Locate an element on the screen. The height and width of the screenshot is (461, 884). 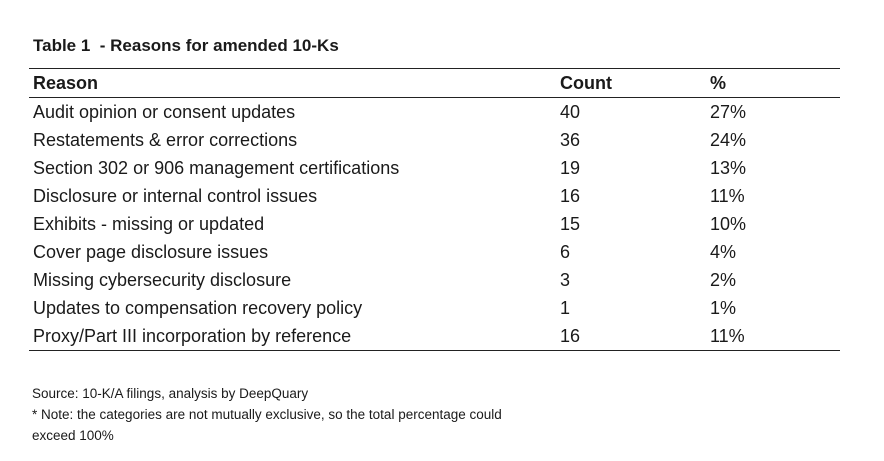
count-cell: 19 is located at coordinates (570, 168).